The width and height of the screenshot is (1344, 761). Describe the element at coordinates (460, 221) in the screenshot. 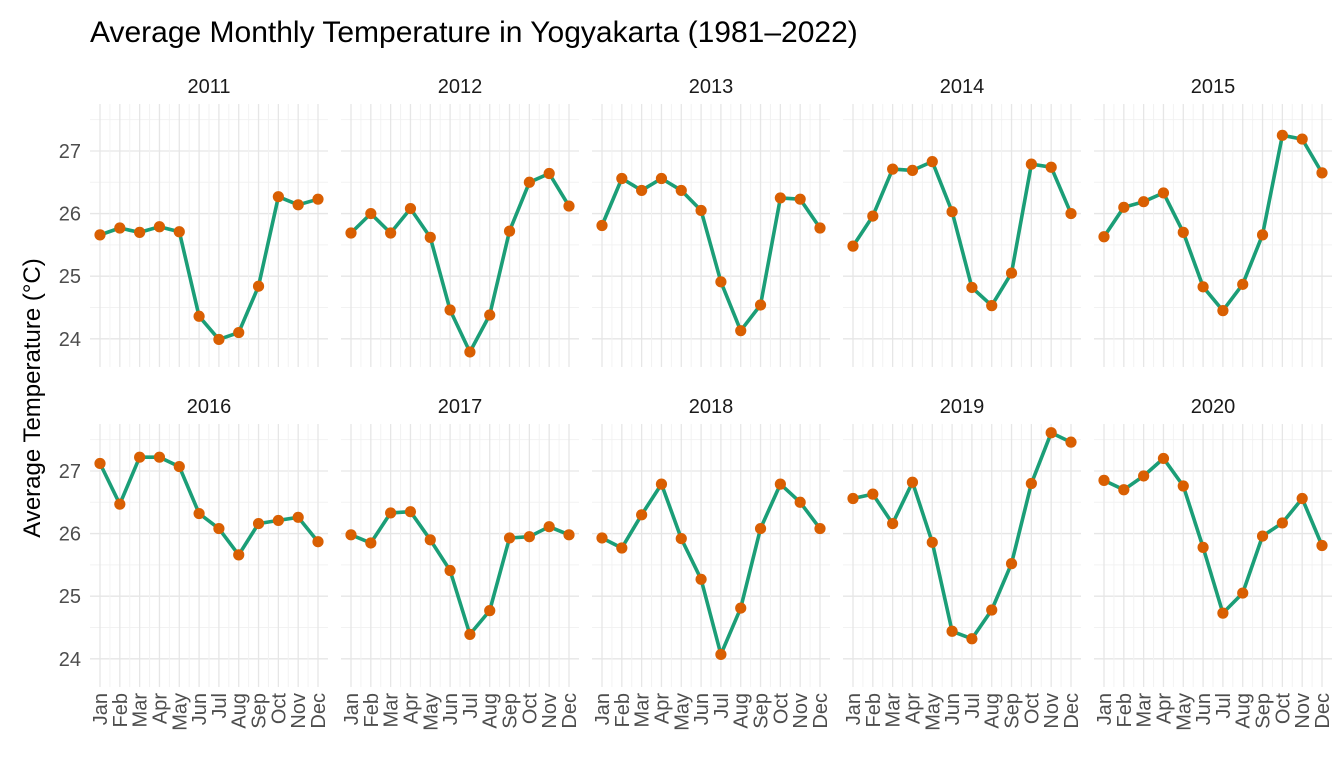

I see `facet-panel-2012: 2012` at that location.